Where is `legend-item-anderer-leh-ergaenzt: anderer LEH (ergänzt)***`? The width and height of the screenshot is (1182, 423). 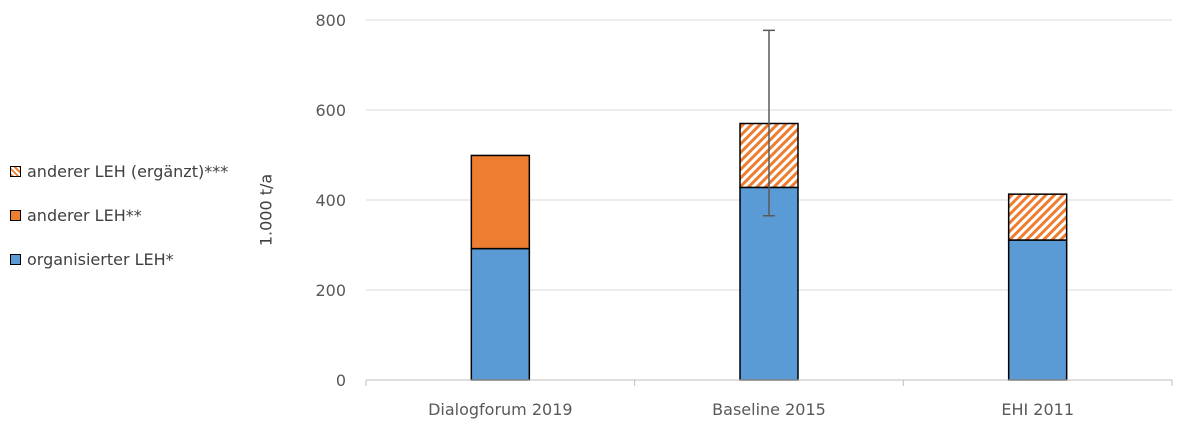 legend-item-anderer-leh-ergaenzt: anderer LEH (ergänzt)*** is located at coordinates (119, 171).